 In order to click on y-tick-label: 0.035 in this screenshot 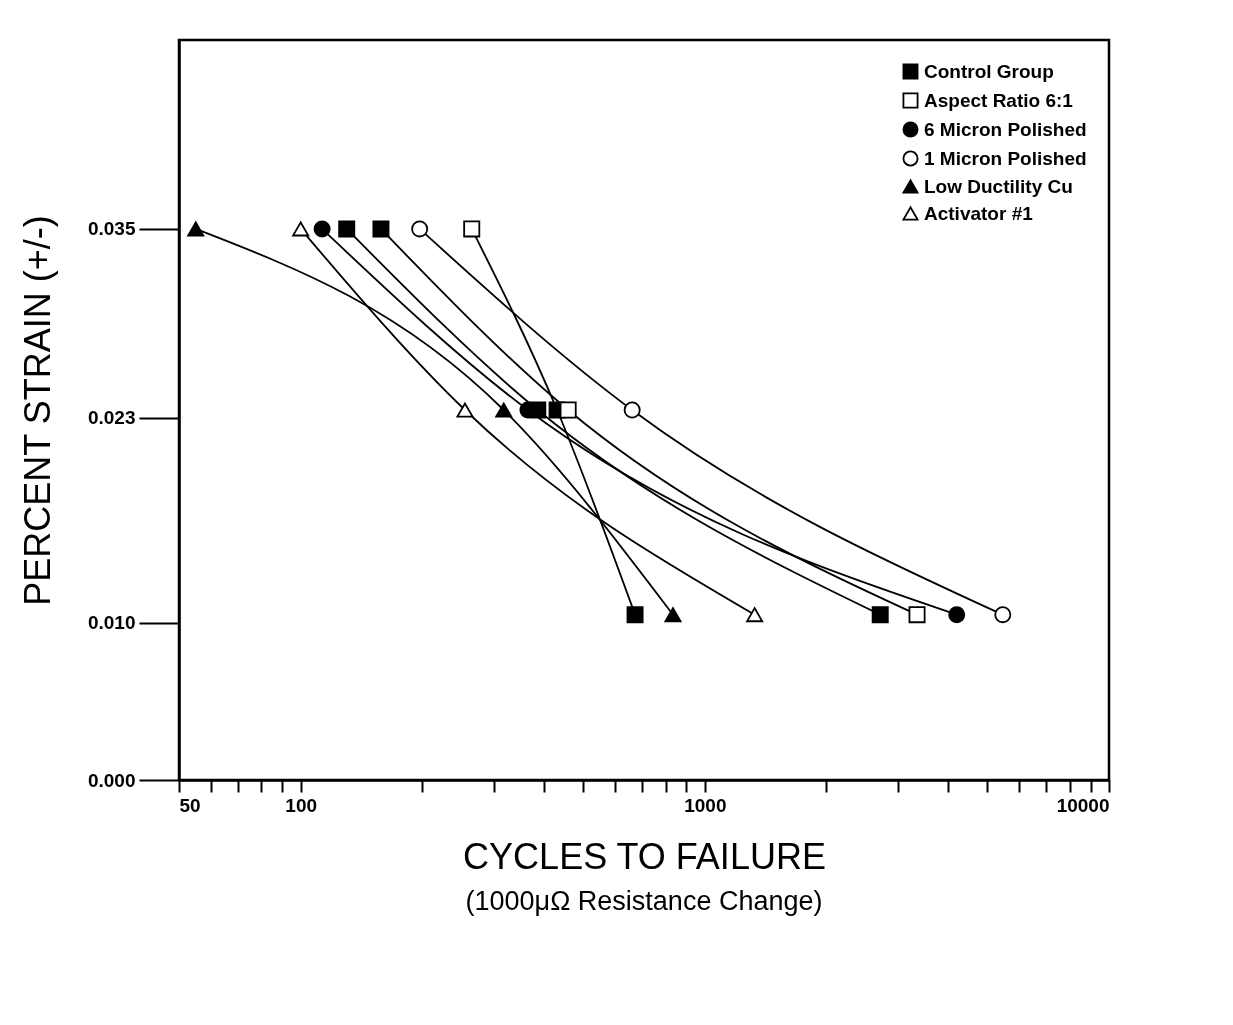, I will do `click(111, 229)`.